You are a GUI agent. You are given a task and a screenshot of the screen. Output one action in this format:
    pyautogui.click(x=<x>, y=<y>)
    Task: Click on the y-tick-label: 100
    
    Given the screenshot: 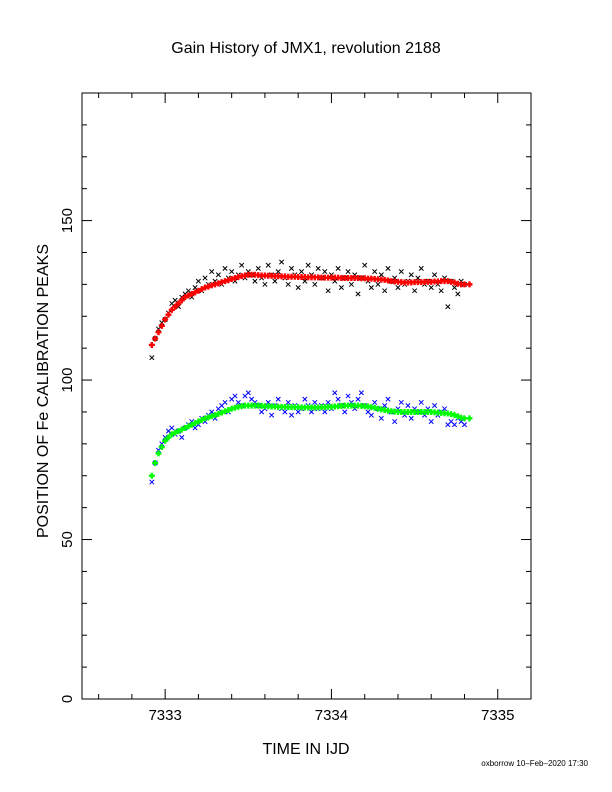 What is the action you would take?
    pyautogui.click(x=67, y=380)
    